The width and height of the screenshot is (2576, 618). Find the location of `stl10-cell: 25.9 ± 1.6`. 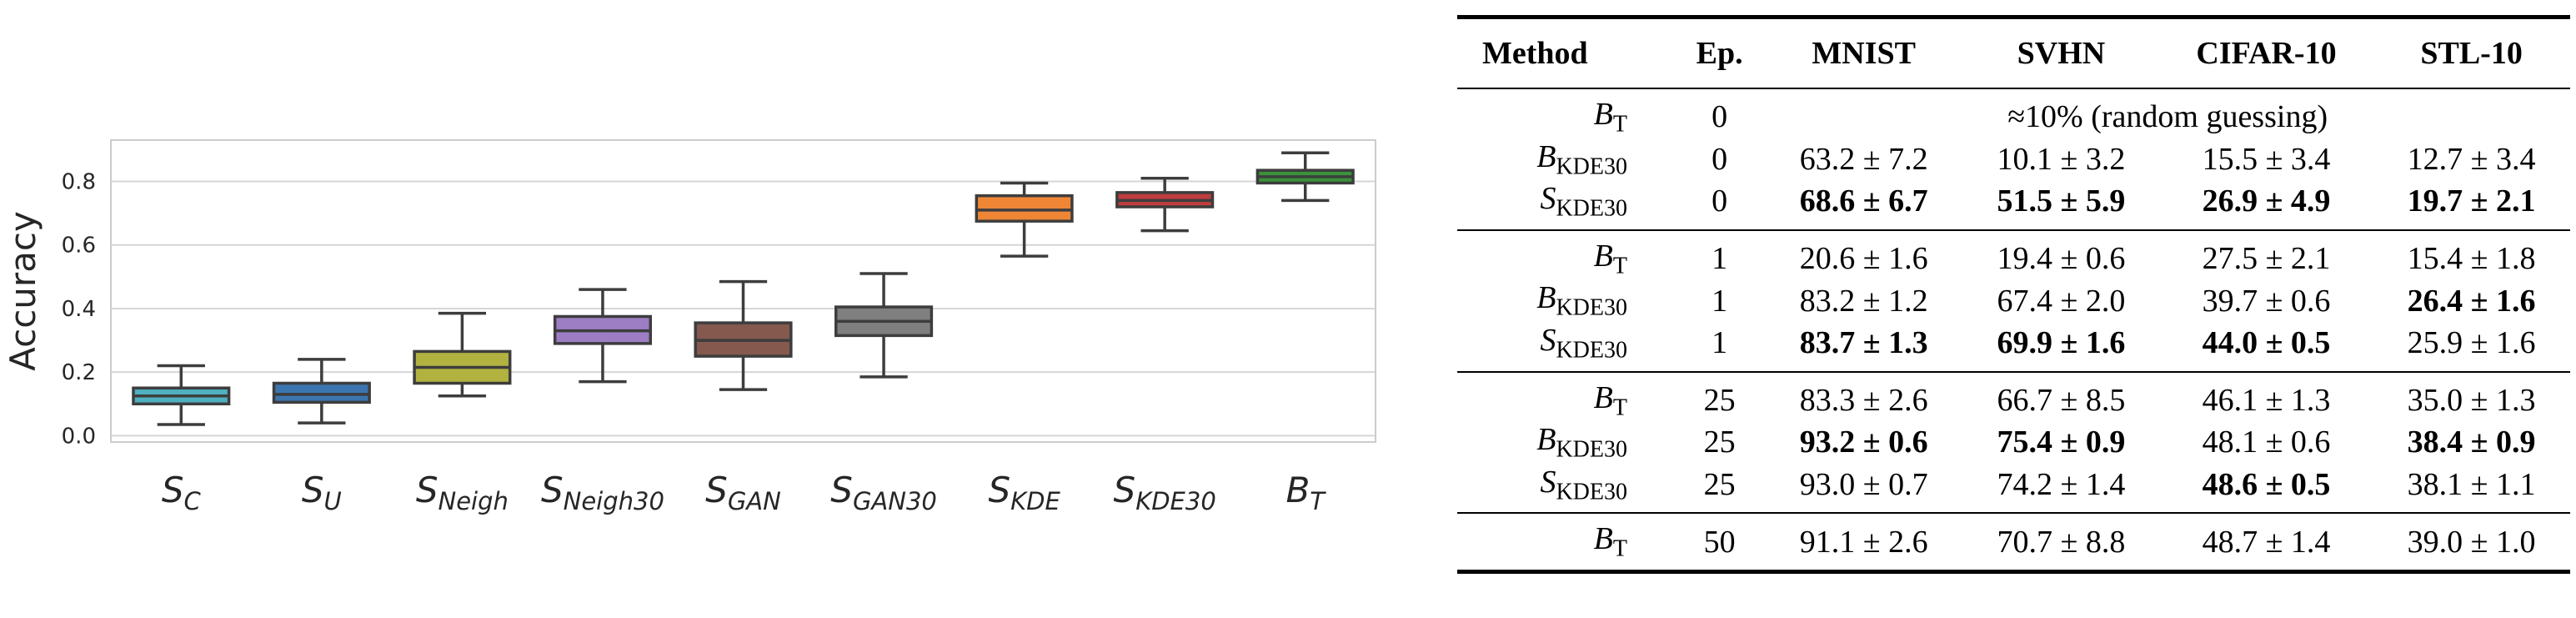

stl10-cell: 25.9 ± 1.6 is located at coordinates (2471, 343).